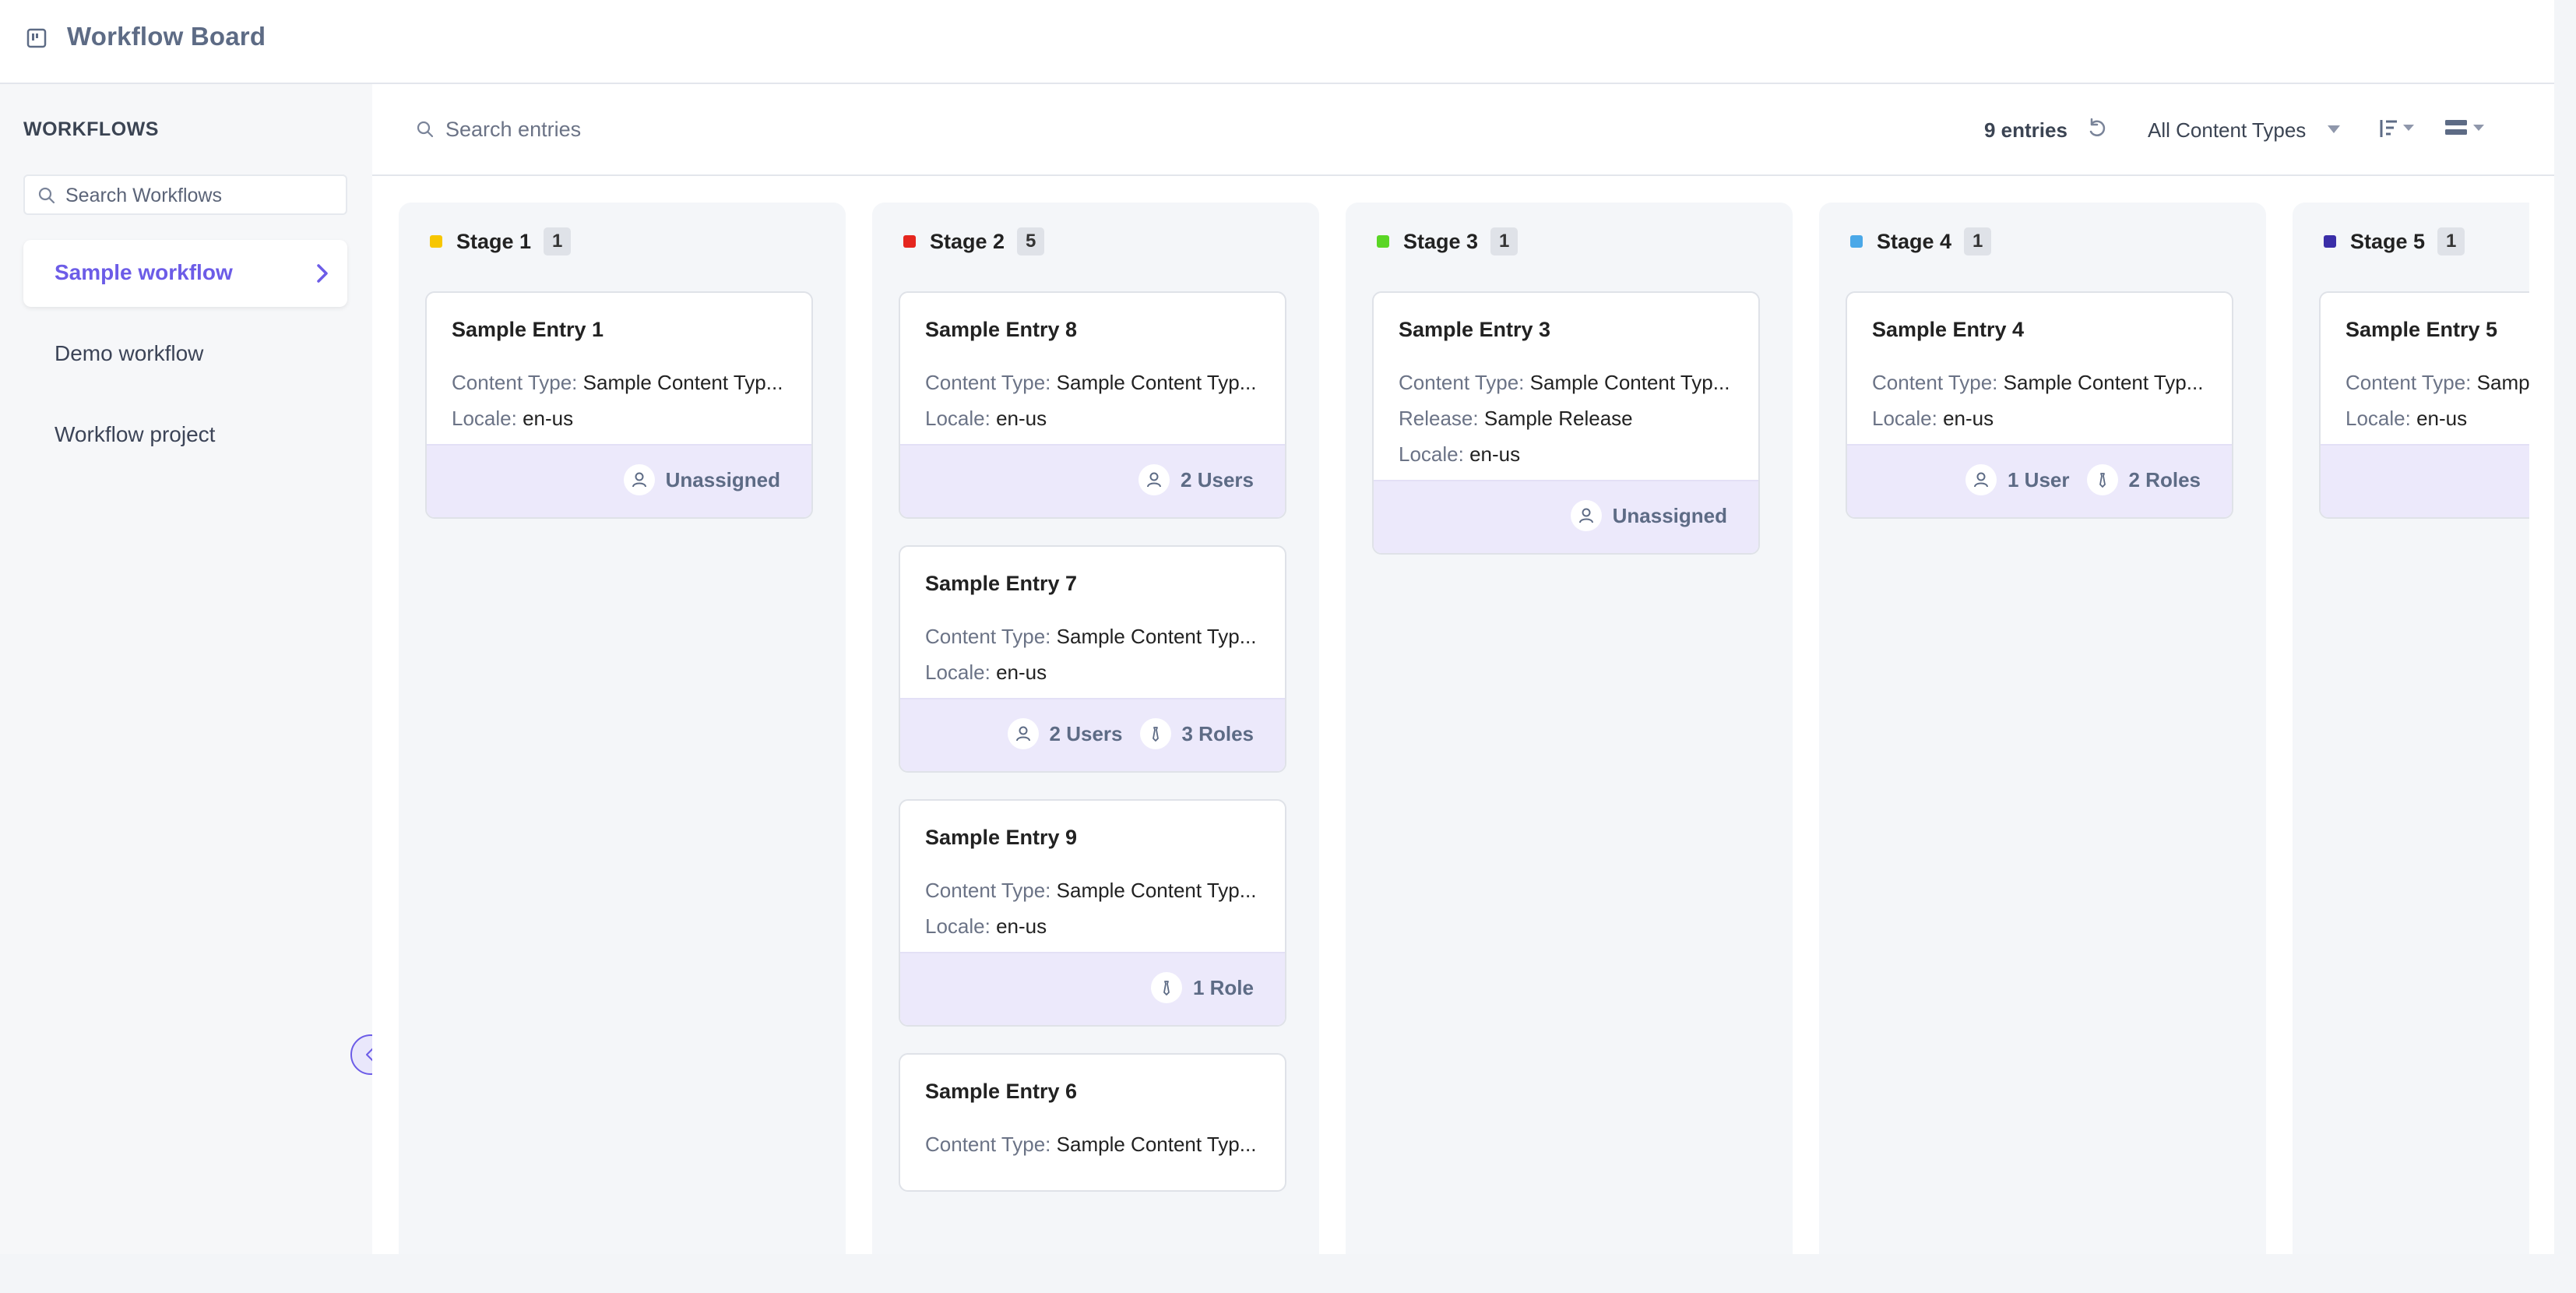 This screenshot has width=2576, height=1293. I want to click on entry-field-value: Sample Release, so click(1558, 419).